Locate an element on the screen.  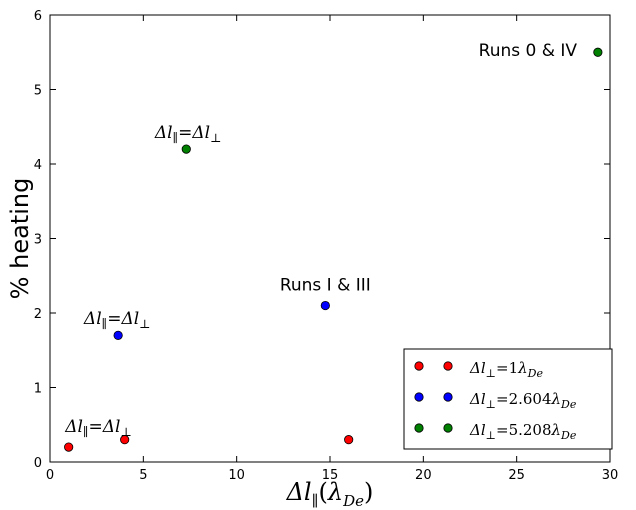
x-tick-label: 0 is located at coordinates (50, 475).